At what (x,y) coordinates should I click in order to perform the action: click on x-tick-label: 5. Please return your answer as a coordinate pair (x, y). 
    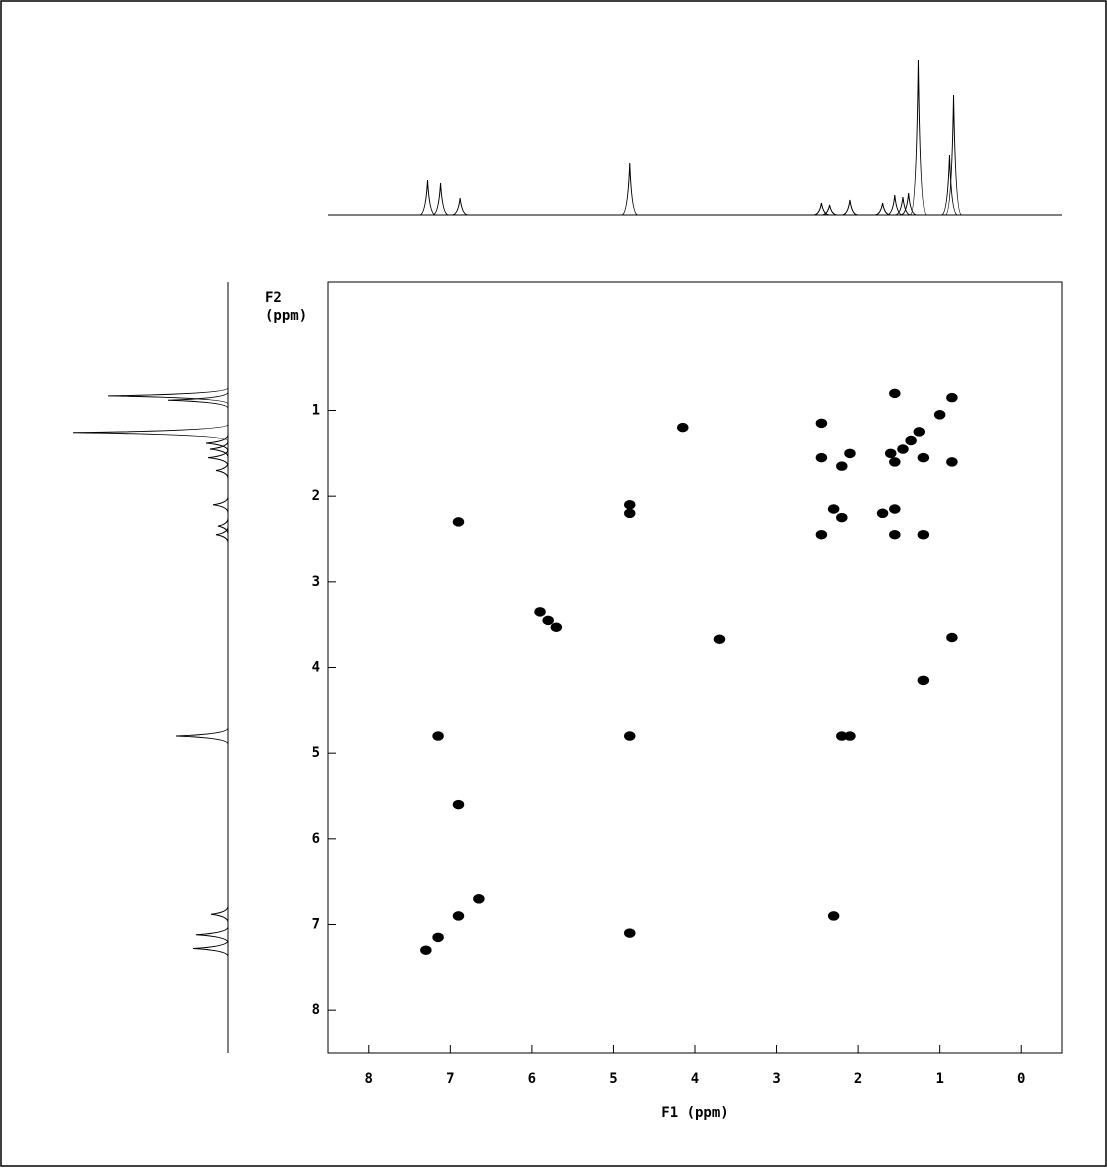
    Looking at the image, I should click on (613, 1079).